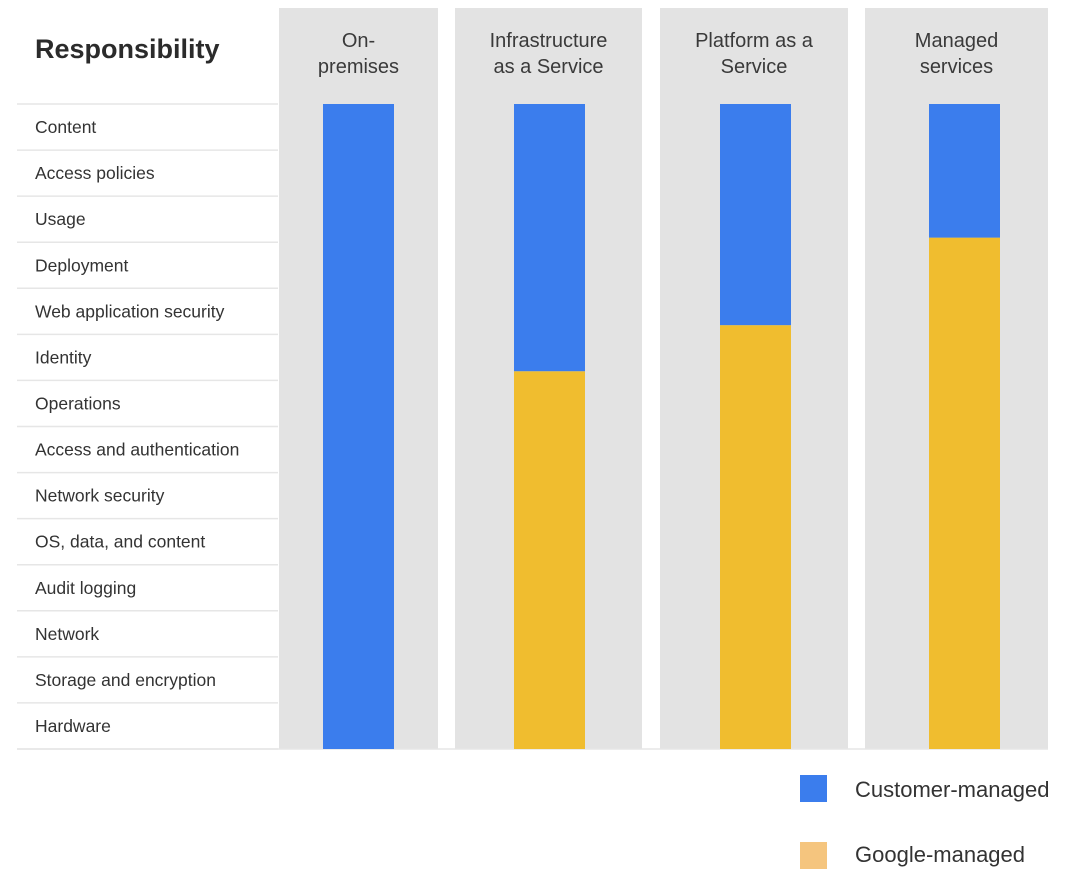 The width and height of the screenshot is (1078, 886). I want to click on chart-title: Responsibility, so click(127, 49).